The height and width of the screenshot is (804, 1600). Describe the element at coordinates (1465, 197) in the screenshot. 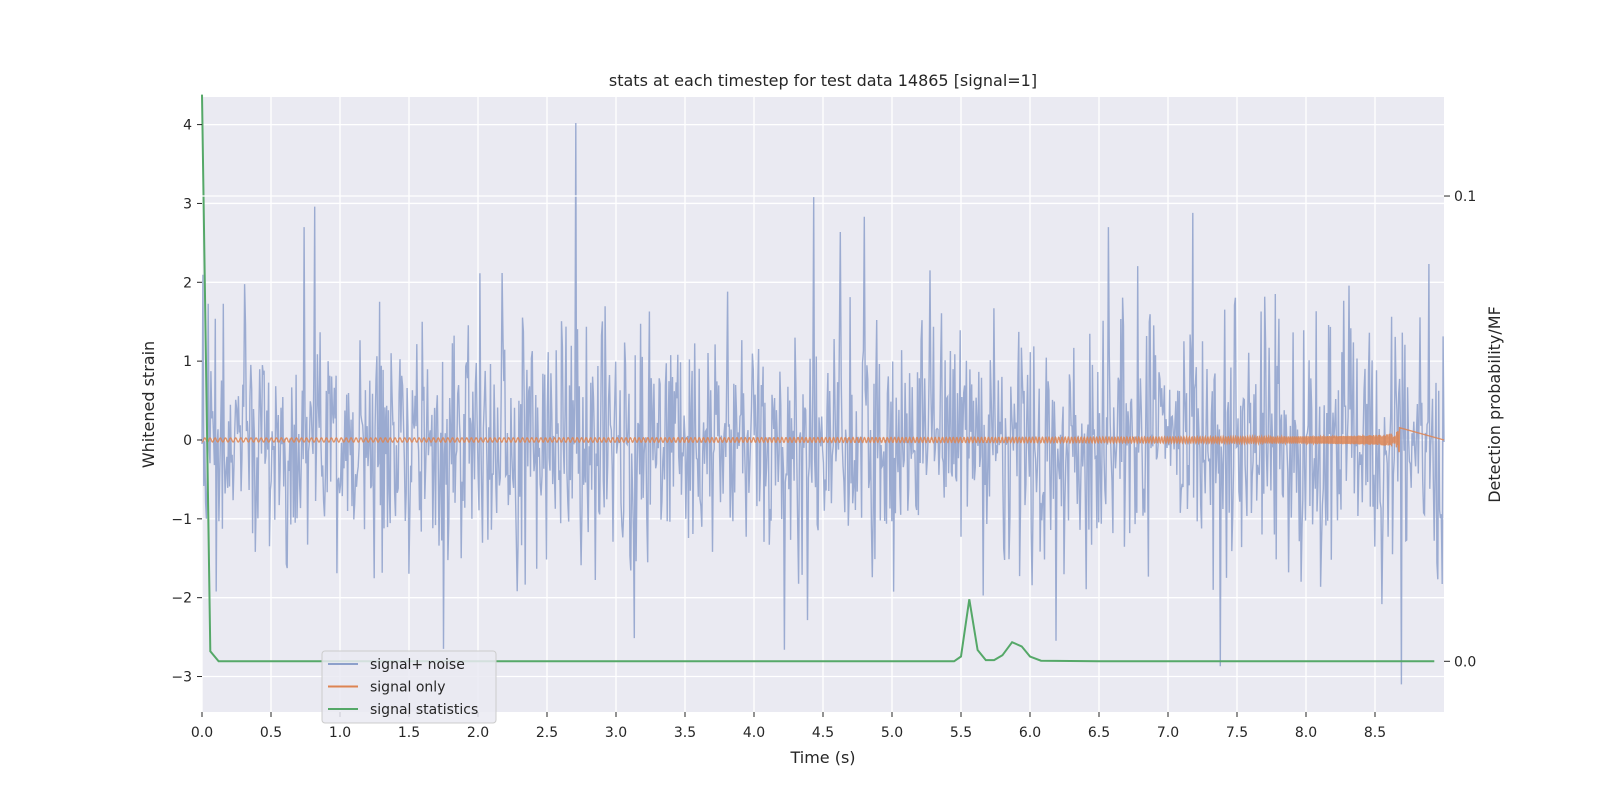

I see `y2-tick-label: 0.1` at that location.